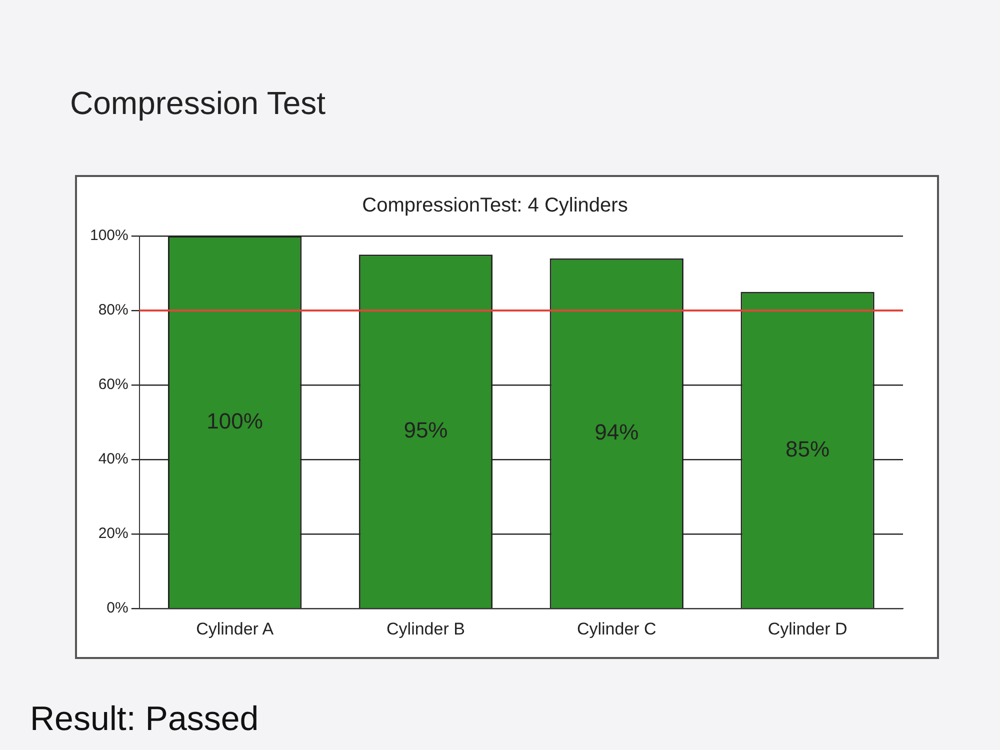 The image size is (1000, 750). Describe the element at coordinates (117, 608) in the screenshot. I see `y-tick-label: 0%` at that location.